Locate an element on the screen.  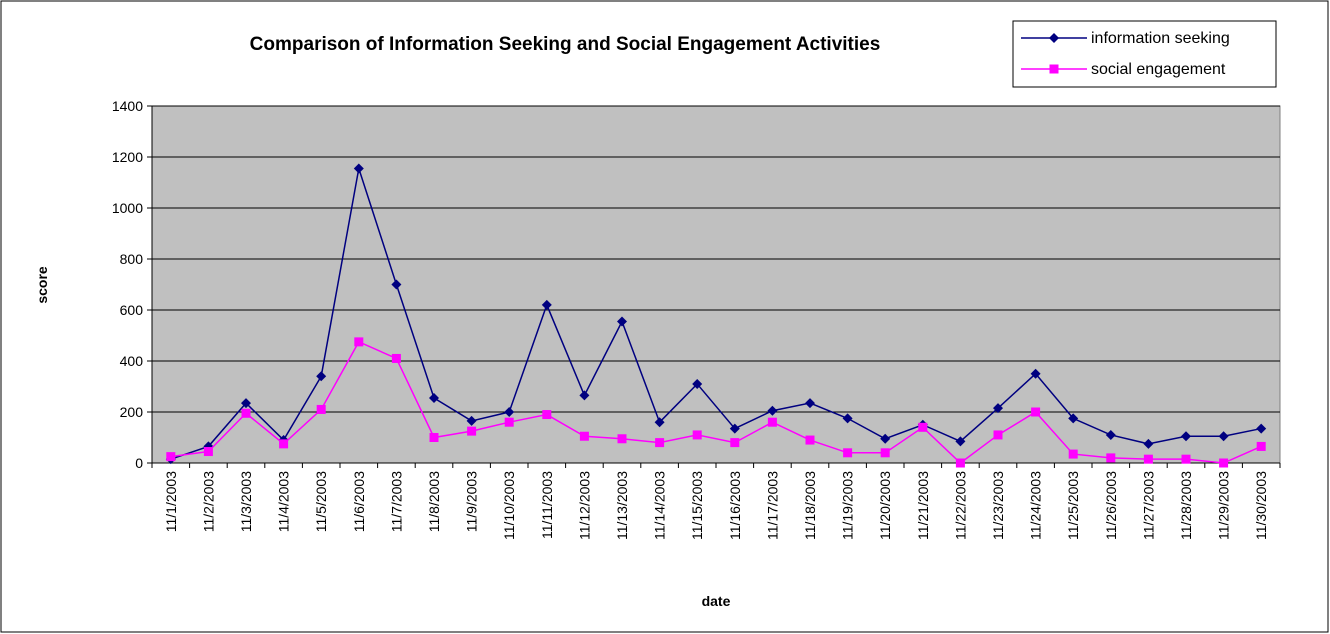
x-tick-label: 11/17/2003 is located at coordinates (772, 505).